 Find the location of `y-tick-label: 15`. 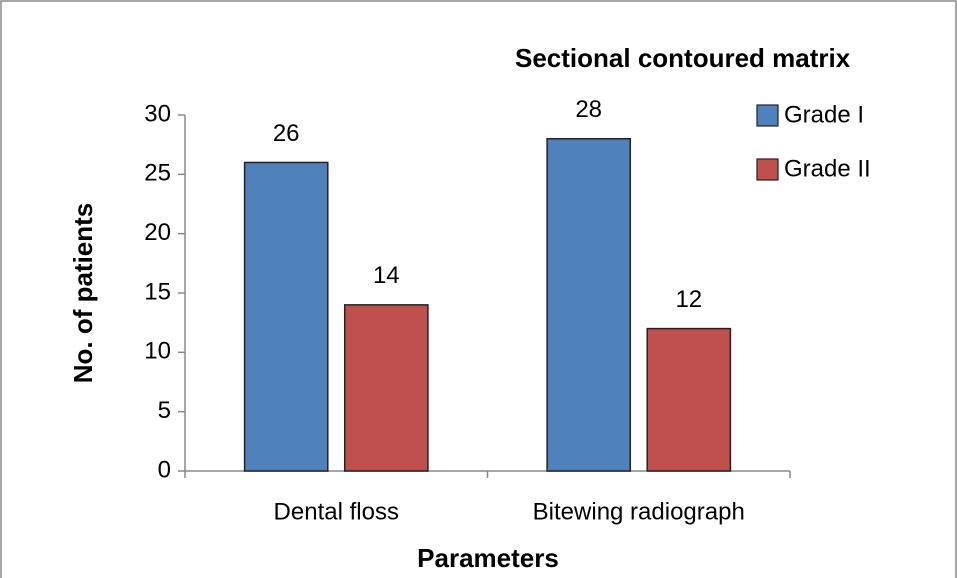

y-tick-label: 15 is located at coordinates (157, 291).